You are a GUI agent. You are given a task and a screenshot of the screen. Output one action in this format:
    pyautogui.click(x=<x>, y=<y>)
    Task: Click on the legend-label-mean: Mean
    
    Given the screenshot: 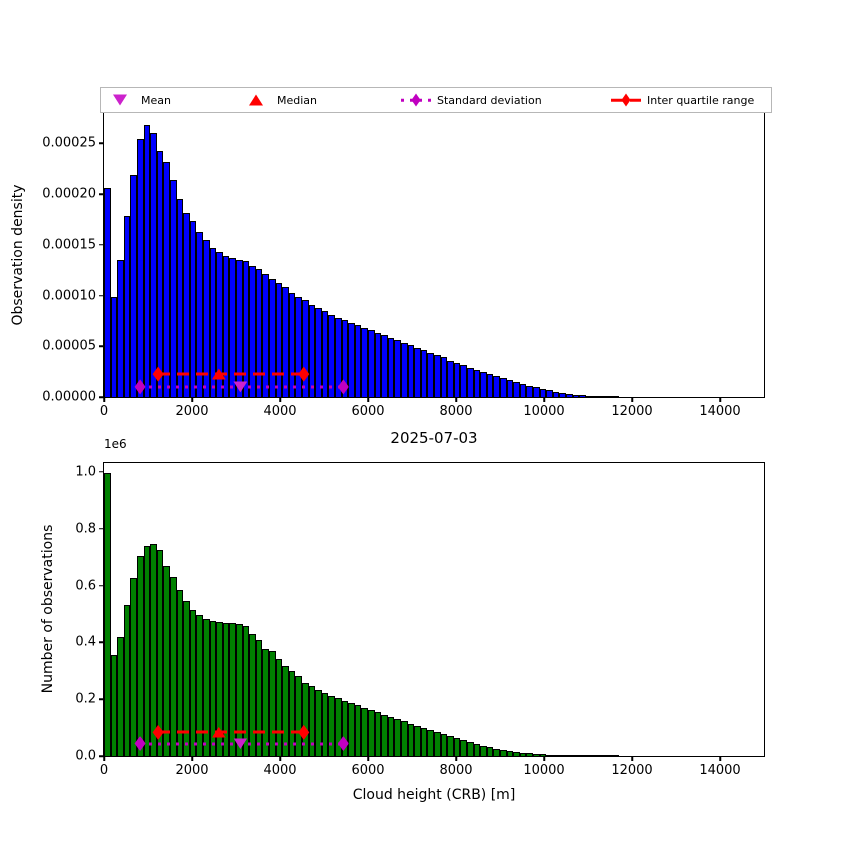 What is the action you would take?
    pyautogui.click(x=156, y=100)
    